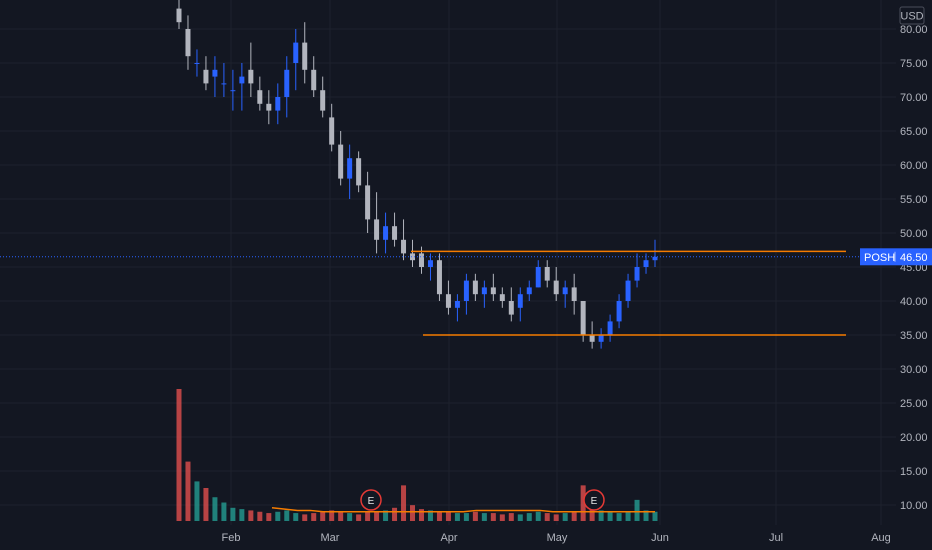 This screenshot has height=550, width=932. What do you see at coordinates (879, 258) in the screenshot?
I see `ticker-symbol: POSH` at bounding box center [879, 258].